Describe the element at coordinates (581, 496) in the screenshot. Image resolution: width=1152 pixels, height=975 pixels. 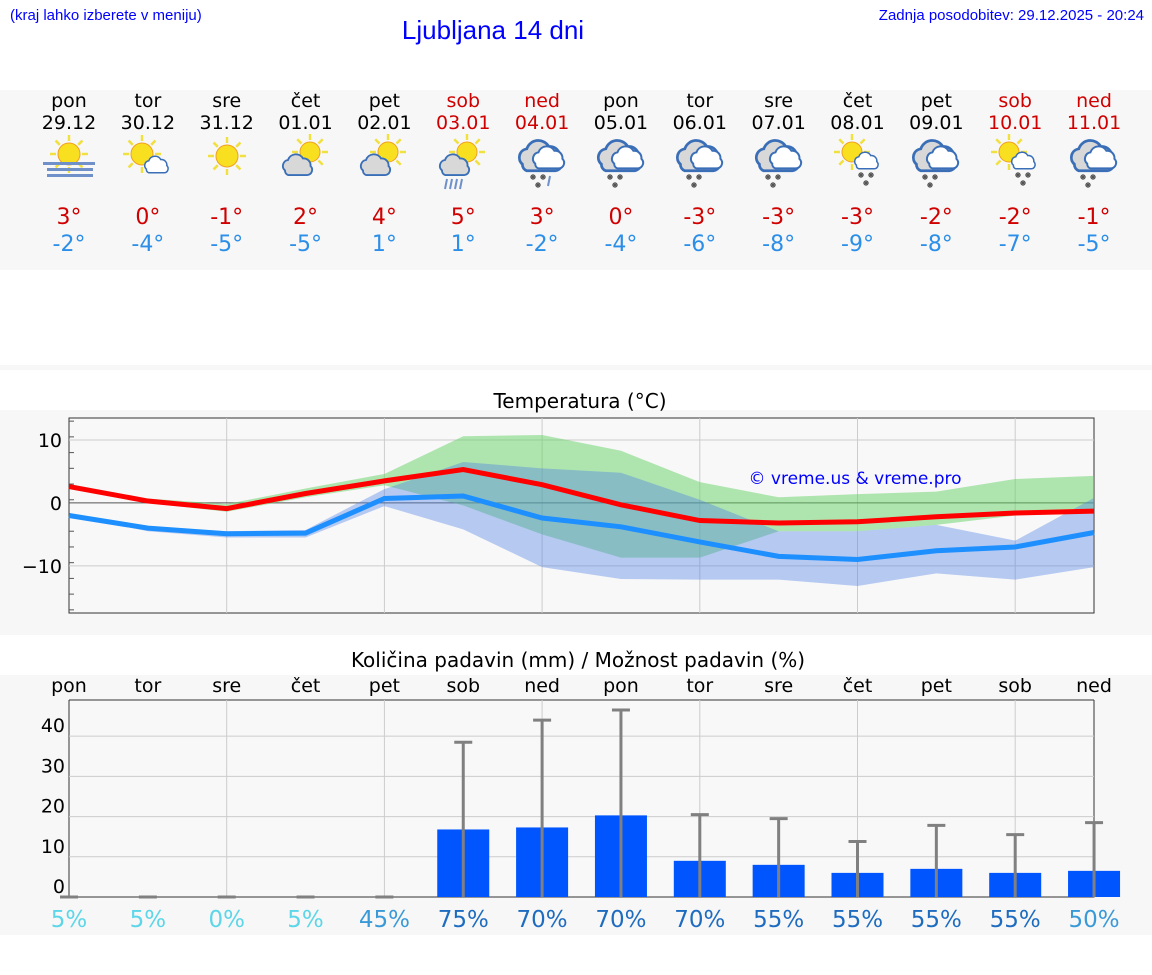
I see `max-temp-line` at that location.